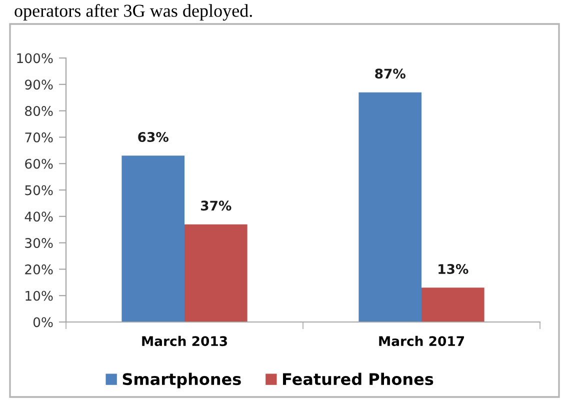 This screenshot has width=562, height=400. What do you see at coordinates (358, 379) in the screenshot?
I see `legend-label: Featured Phones` at bounding box center [358, 379].